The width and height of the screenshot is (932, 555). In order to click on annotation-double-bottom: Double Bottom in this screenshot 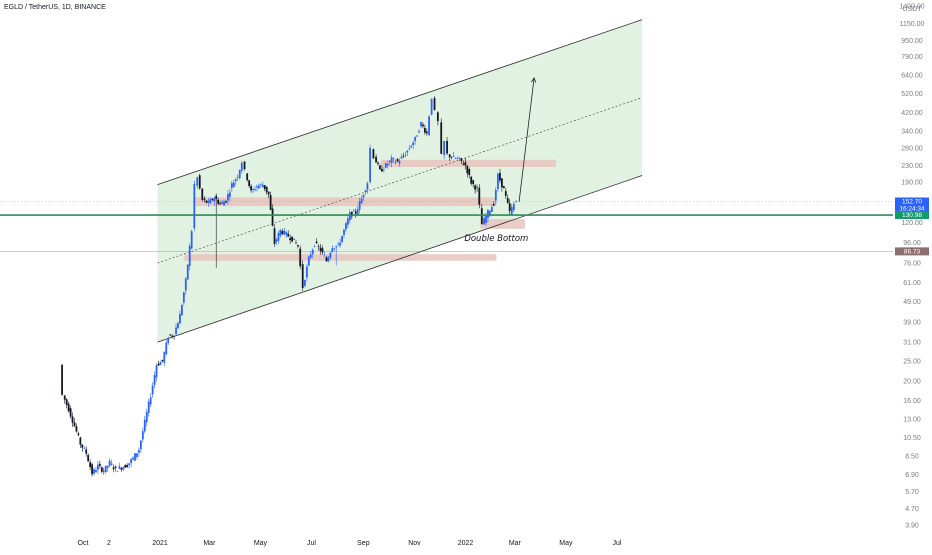, I will do `click(496, 239)`.